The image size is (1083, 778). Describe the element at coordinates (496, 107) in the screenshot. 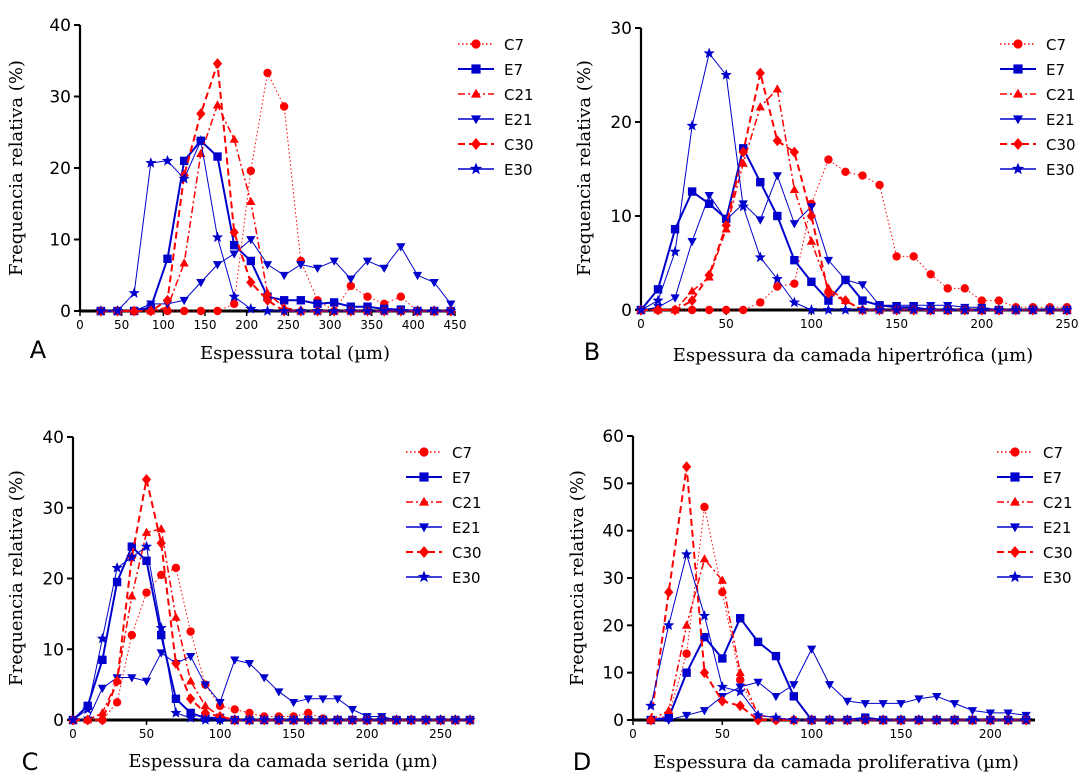

I see `legend: C7 E7 C21 E21 C30 E30` at that location.